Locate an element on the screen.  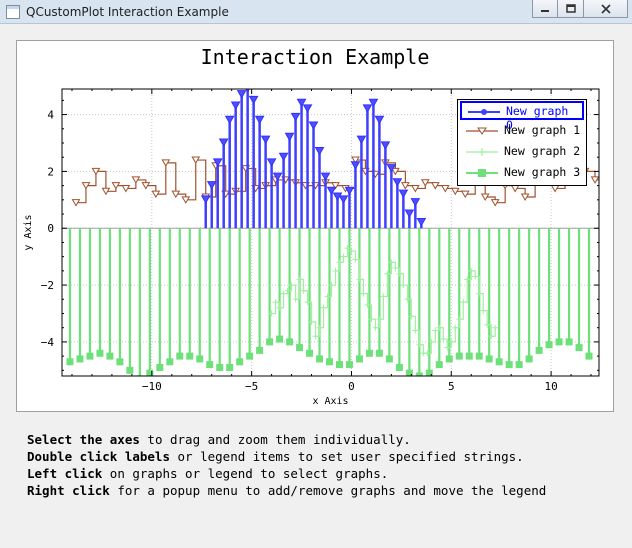
x-axis-tick-label: −5 is located at coordinates (251, 386).